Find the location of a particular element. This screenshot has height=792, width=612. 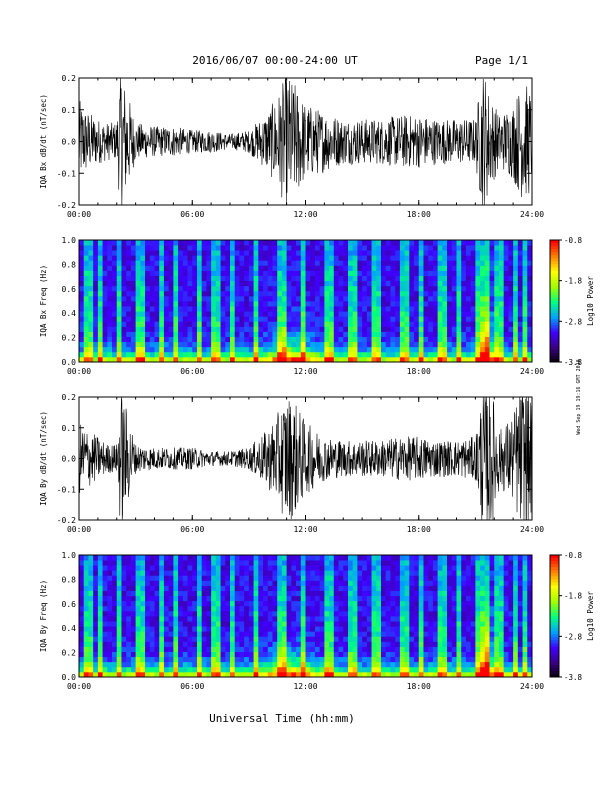

colorbar-tick-label: -0.8 is located at coordinates (573, 240).